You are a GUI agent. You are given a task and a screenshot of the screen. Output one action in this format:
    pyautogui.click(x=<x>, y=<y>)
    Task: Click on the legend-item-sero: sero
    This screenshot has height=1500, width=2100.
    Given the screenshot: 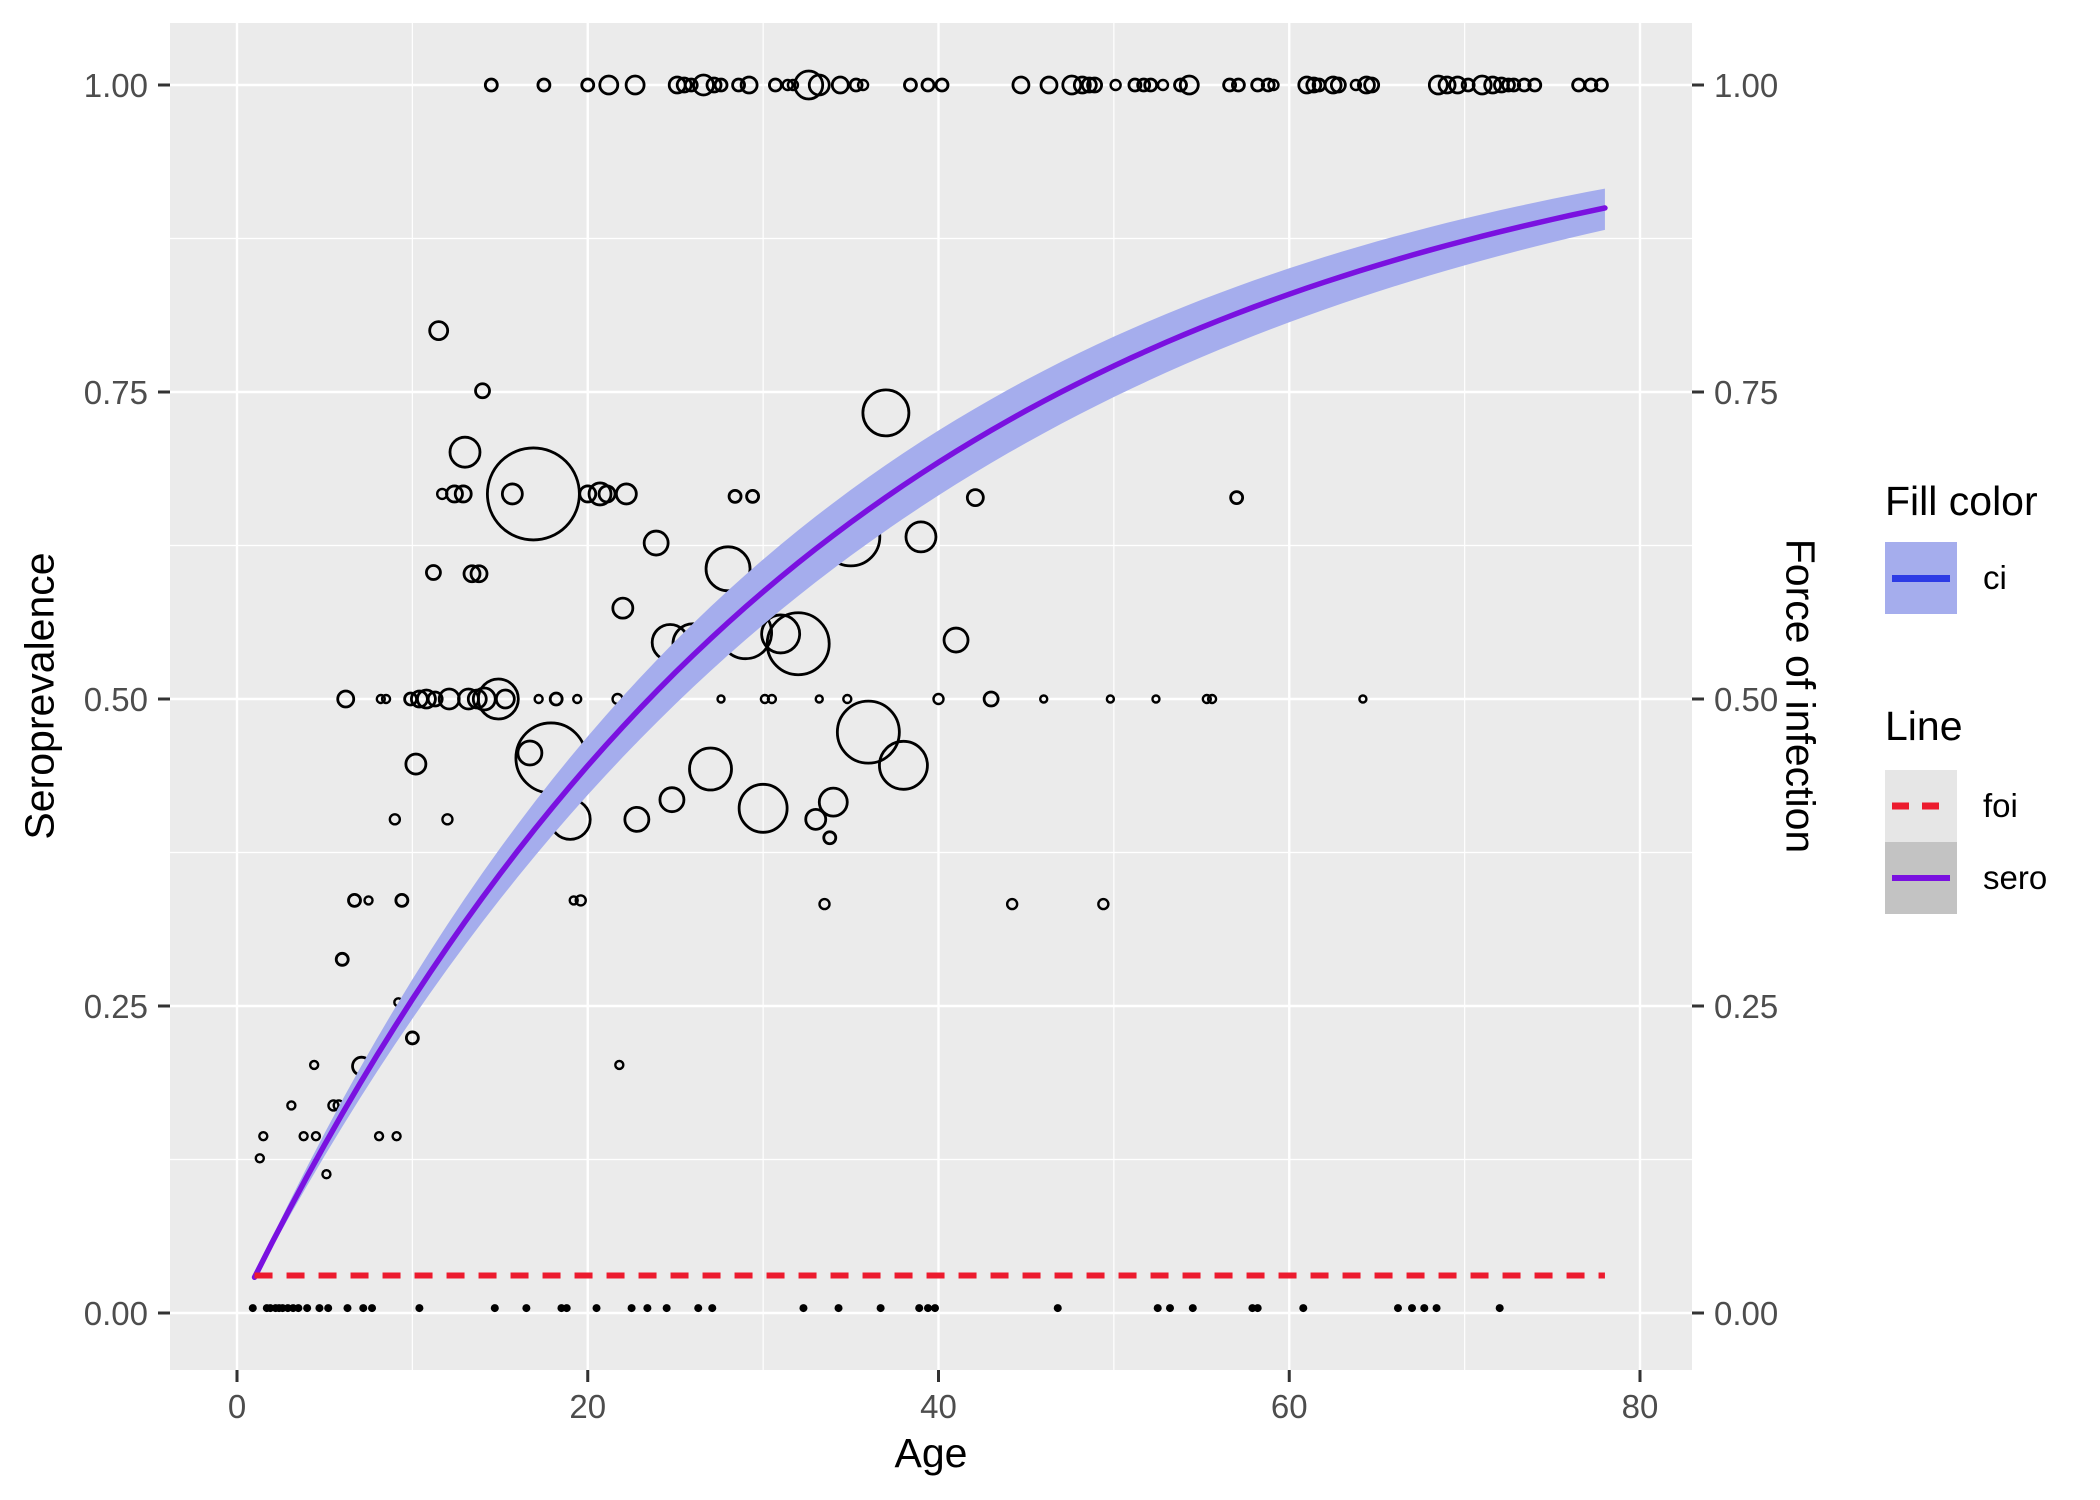 What is the action you would take?
    pyautogui.click(x=1966, y=878)
    